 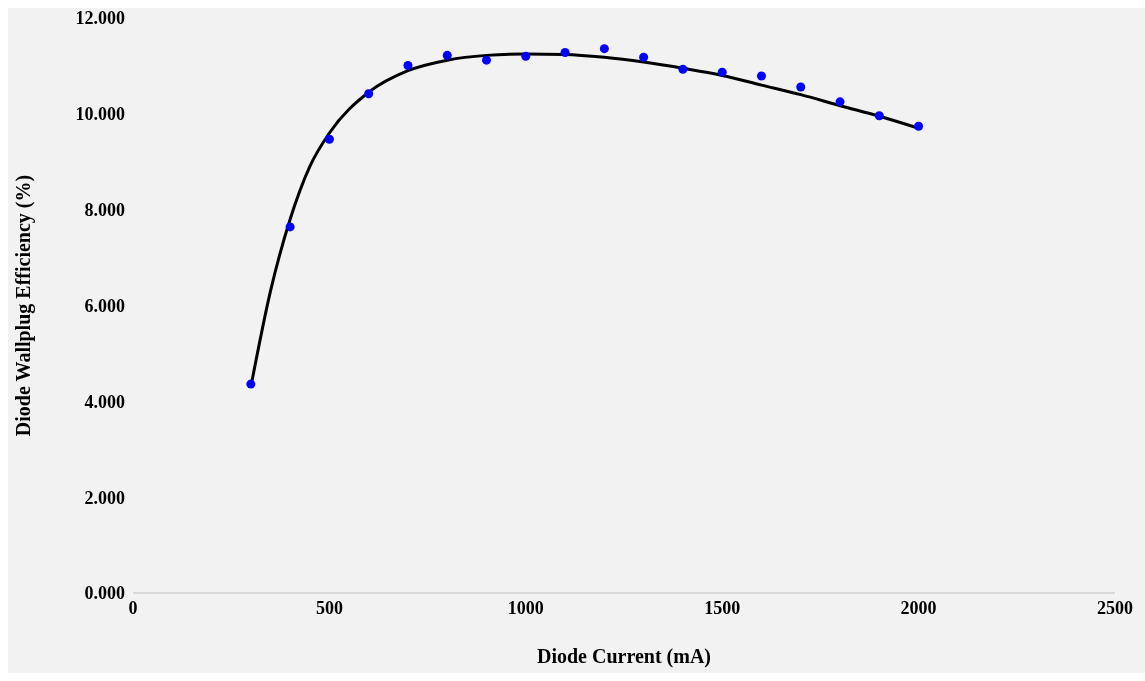 I want to click on x-tick-label: 1500, so click(x=722, y=607).